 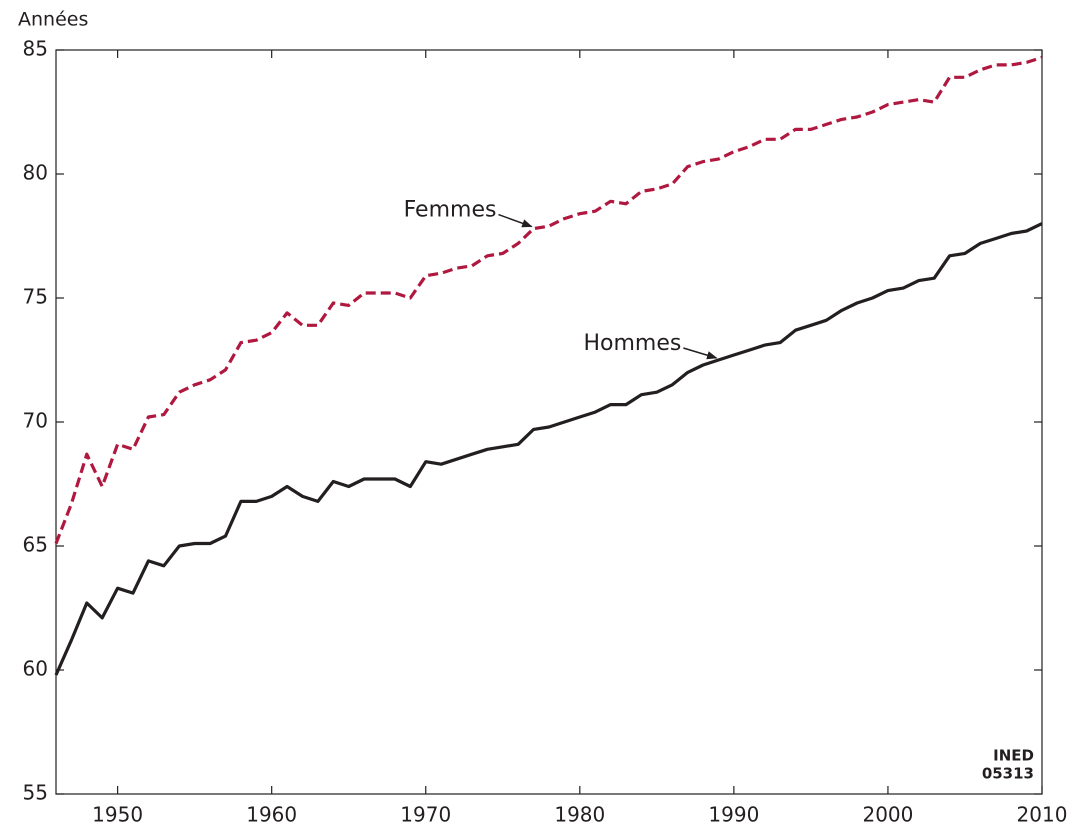 What do you see at coordinates (271, 815) in the screenshot?
I see `x-tick-label: 1960` at bounding box center [271, 815].